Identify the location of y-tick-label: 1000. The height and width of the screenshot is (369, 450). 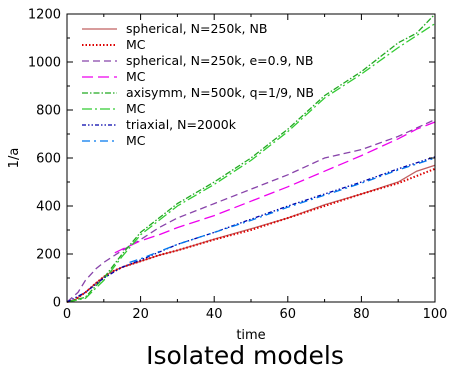
(44, 63).